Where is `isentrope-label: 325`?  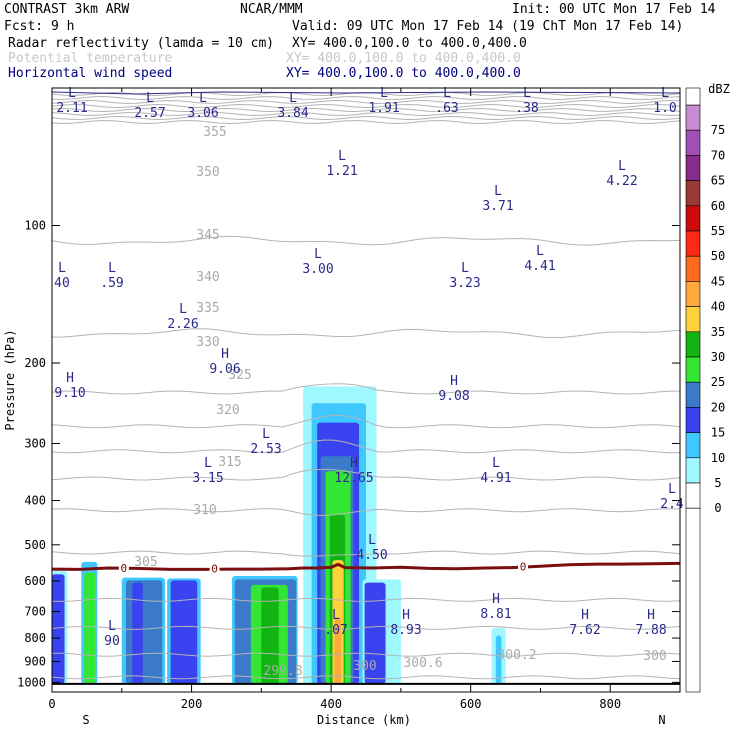
isentrope-label: 325 is located at coordinates (239, 375).